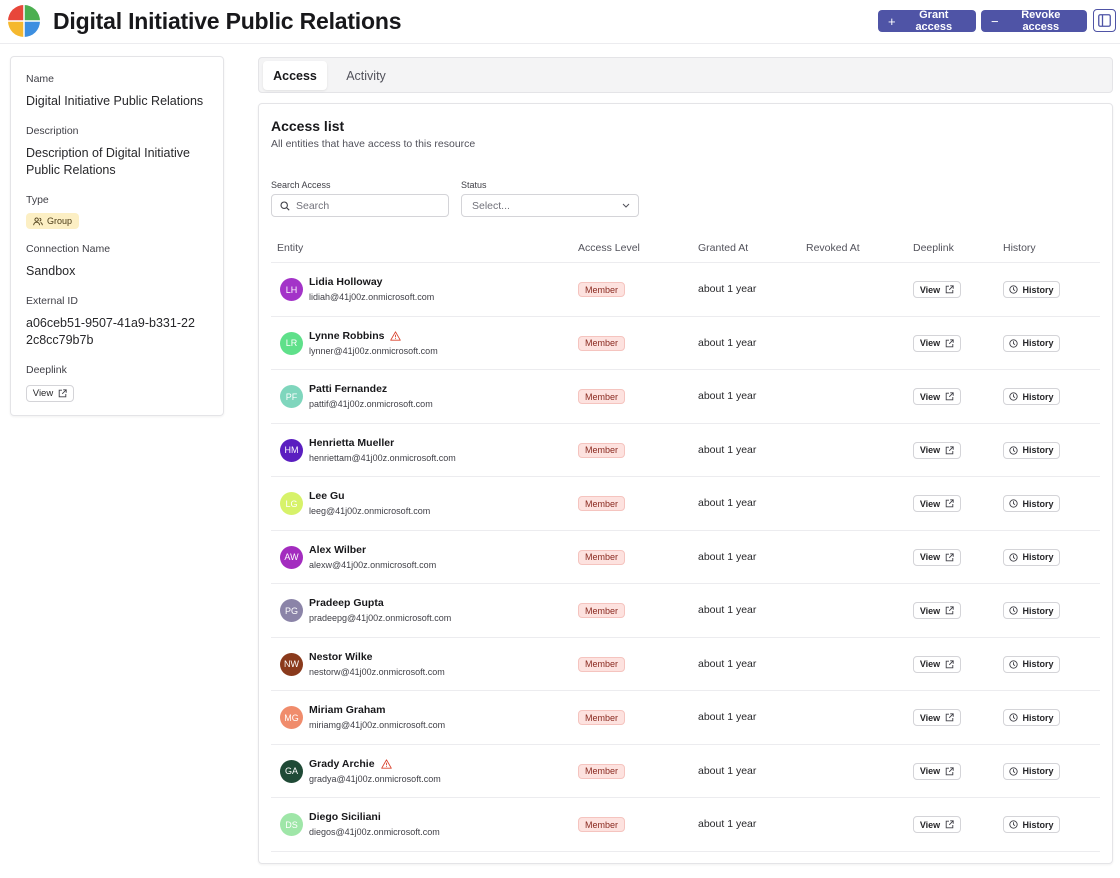 This screenshot has width=1120, height=878. Describe the element at coordinates (43, 393) in the screenshot. I see `deeplink-view-label: View` at that location.